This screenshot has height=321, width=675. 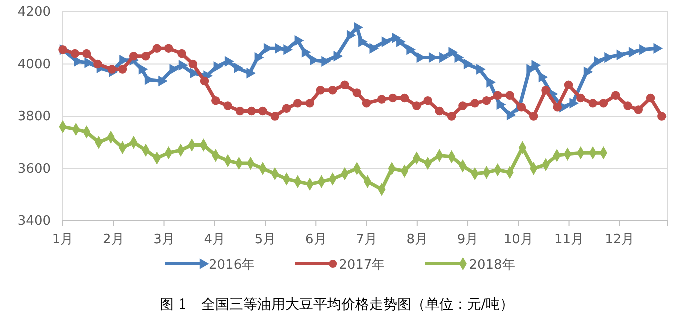 I want to click on y-tick-label: 4200, so click(x=34, y=12).